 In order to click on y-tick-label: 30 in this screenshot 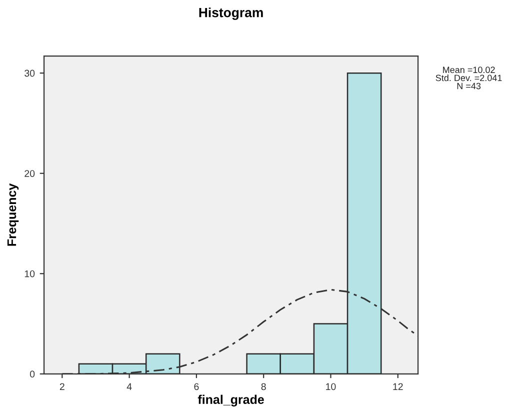, I will do `click(29, 73)`.